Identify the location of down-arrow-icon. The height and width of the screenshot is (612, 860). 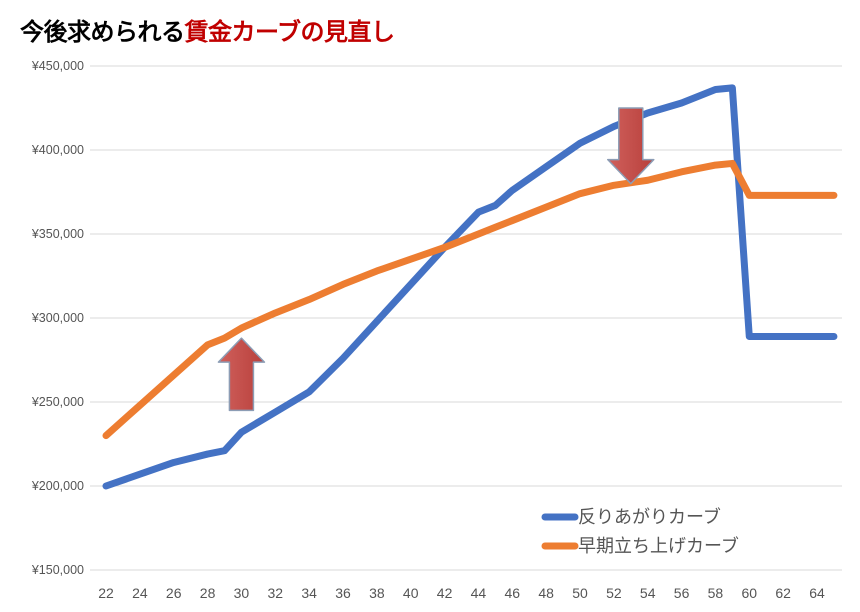
(631, 146).